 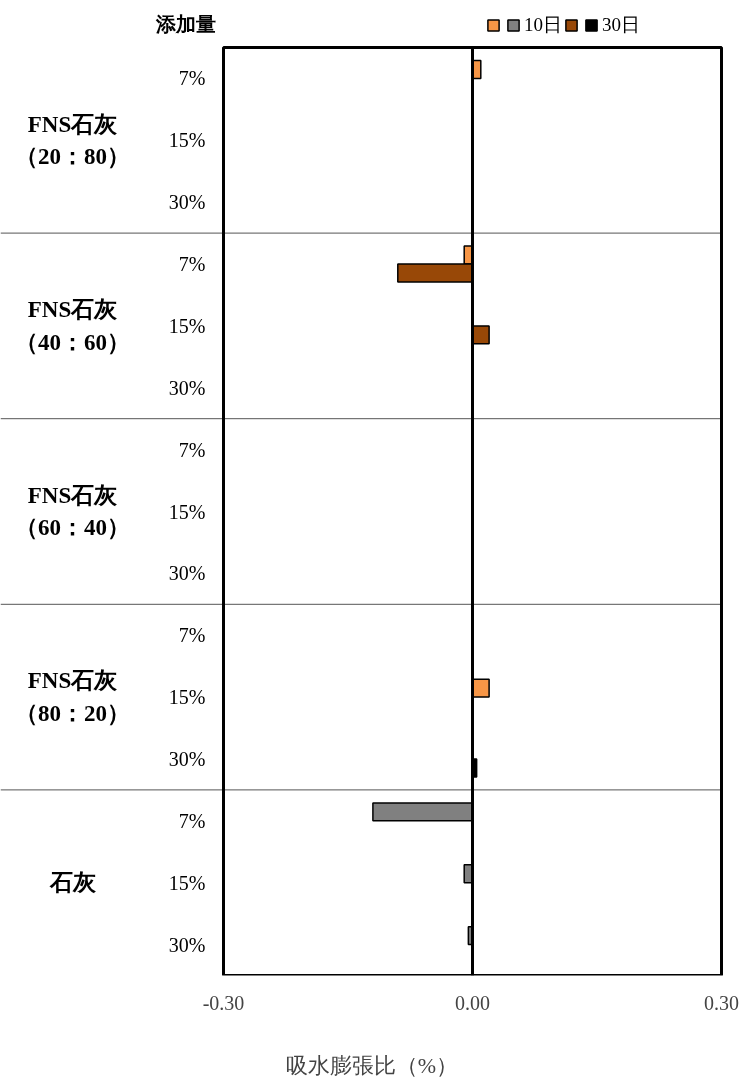 I want to click on text: FNS石灰（60：40）, so click(x=72, y=511).